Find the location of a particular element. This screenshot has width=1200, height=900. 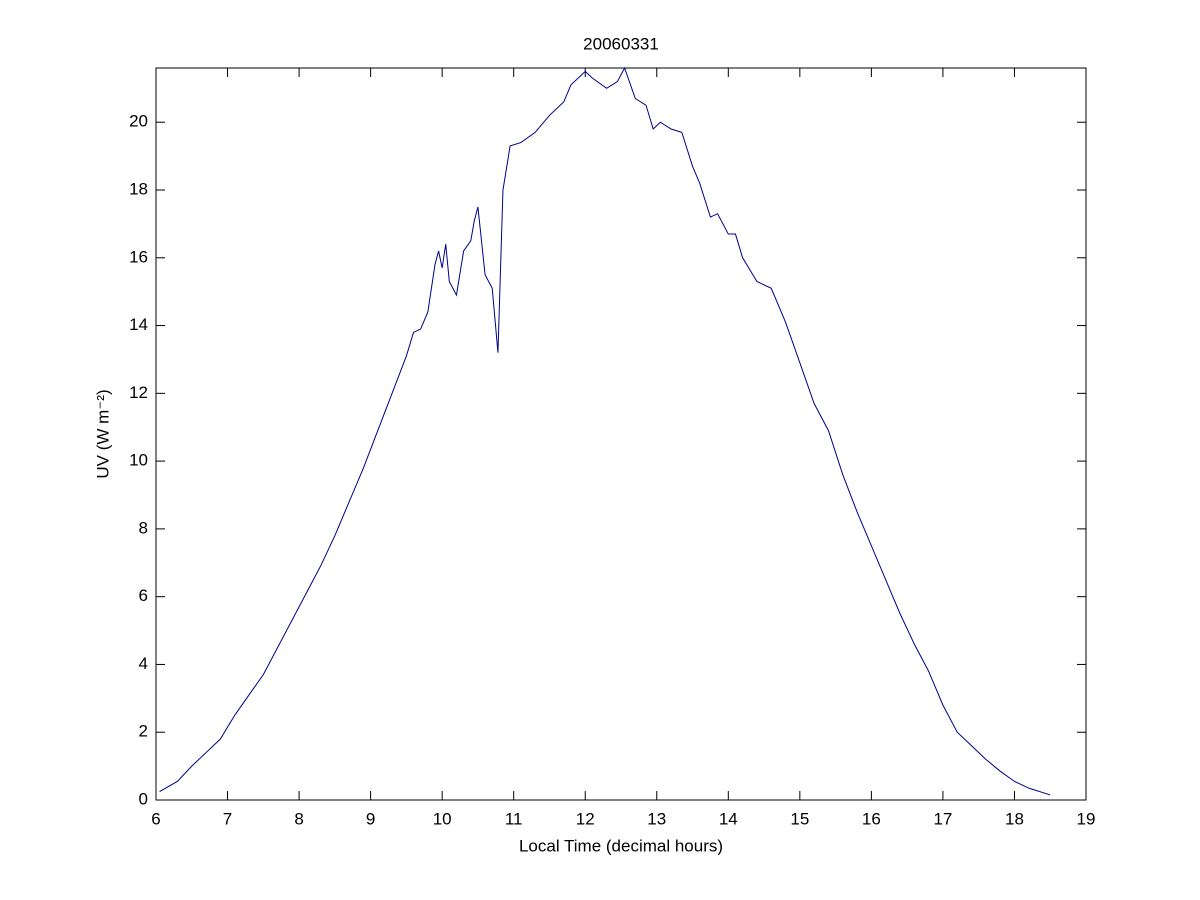

y-tick-label: 10 is located at coordinates (138, 460).